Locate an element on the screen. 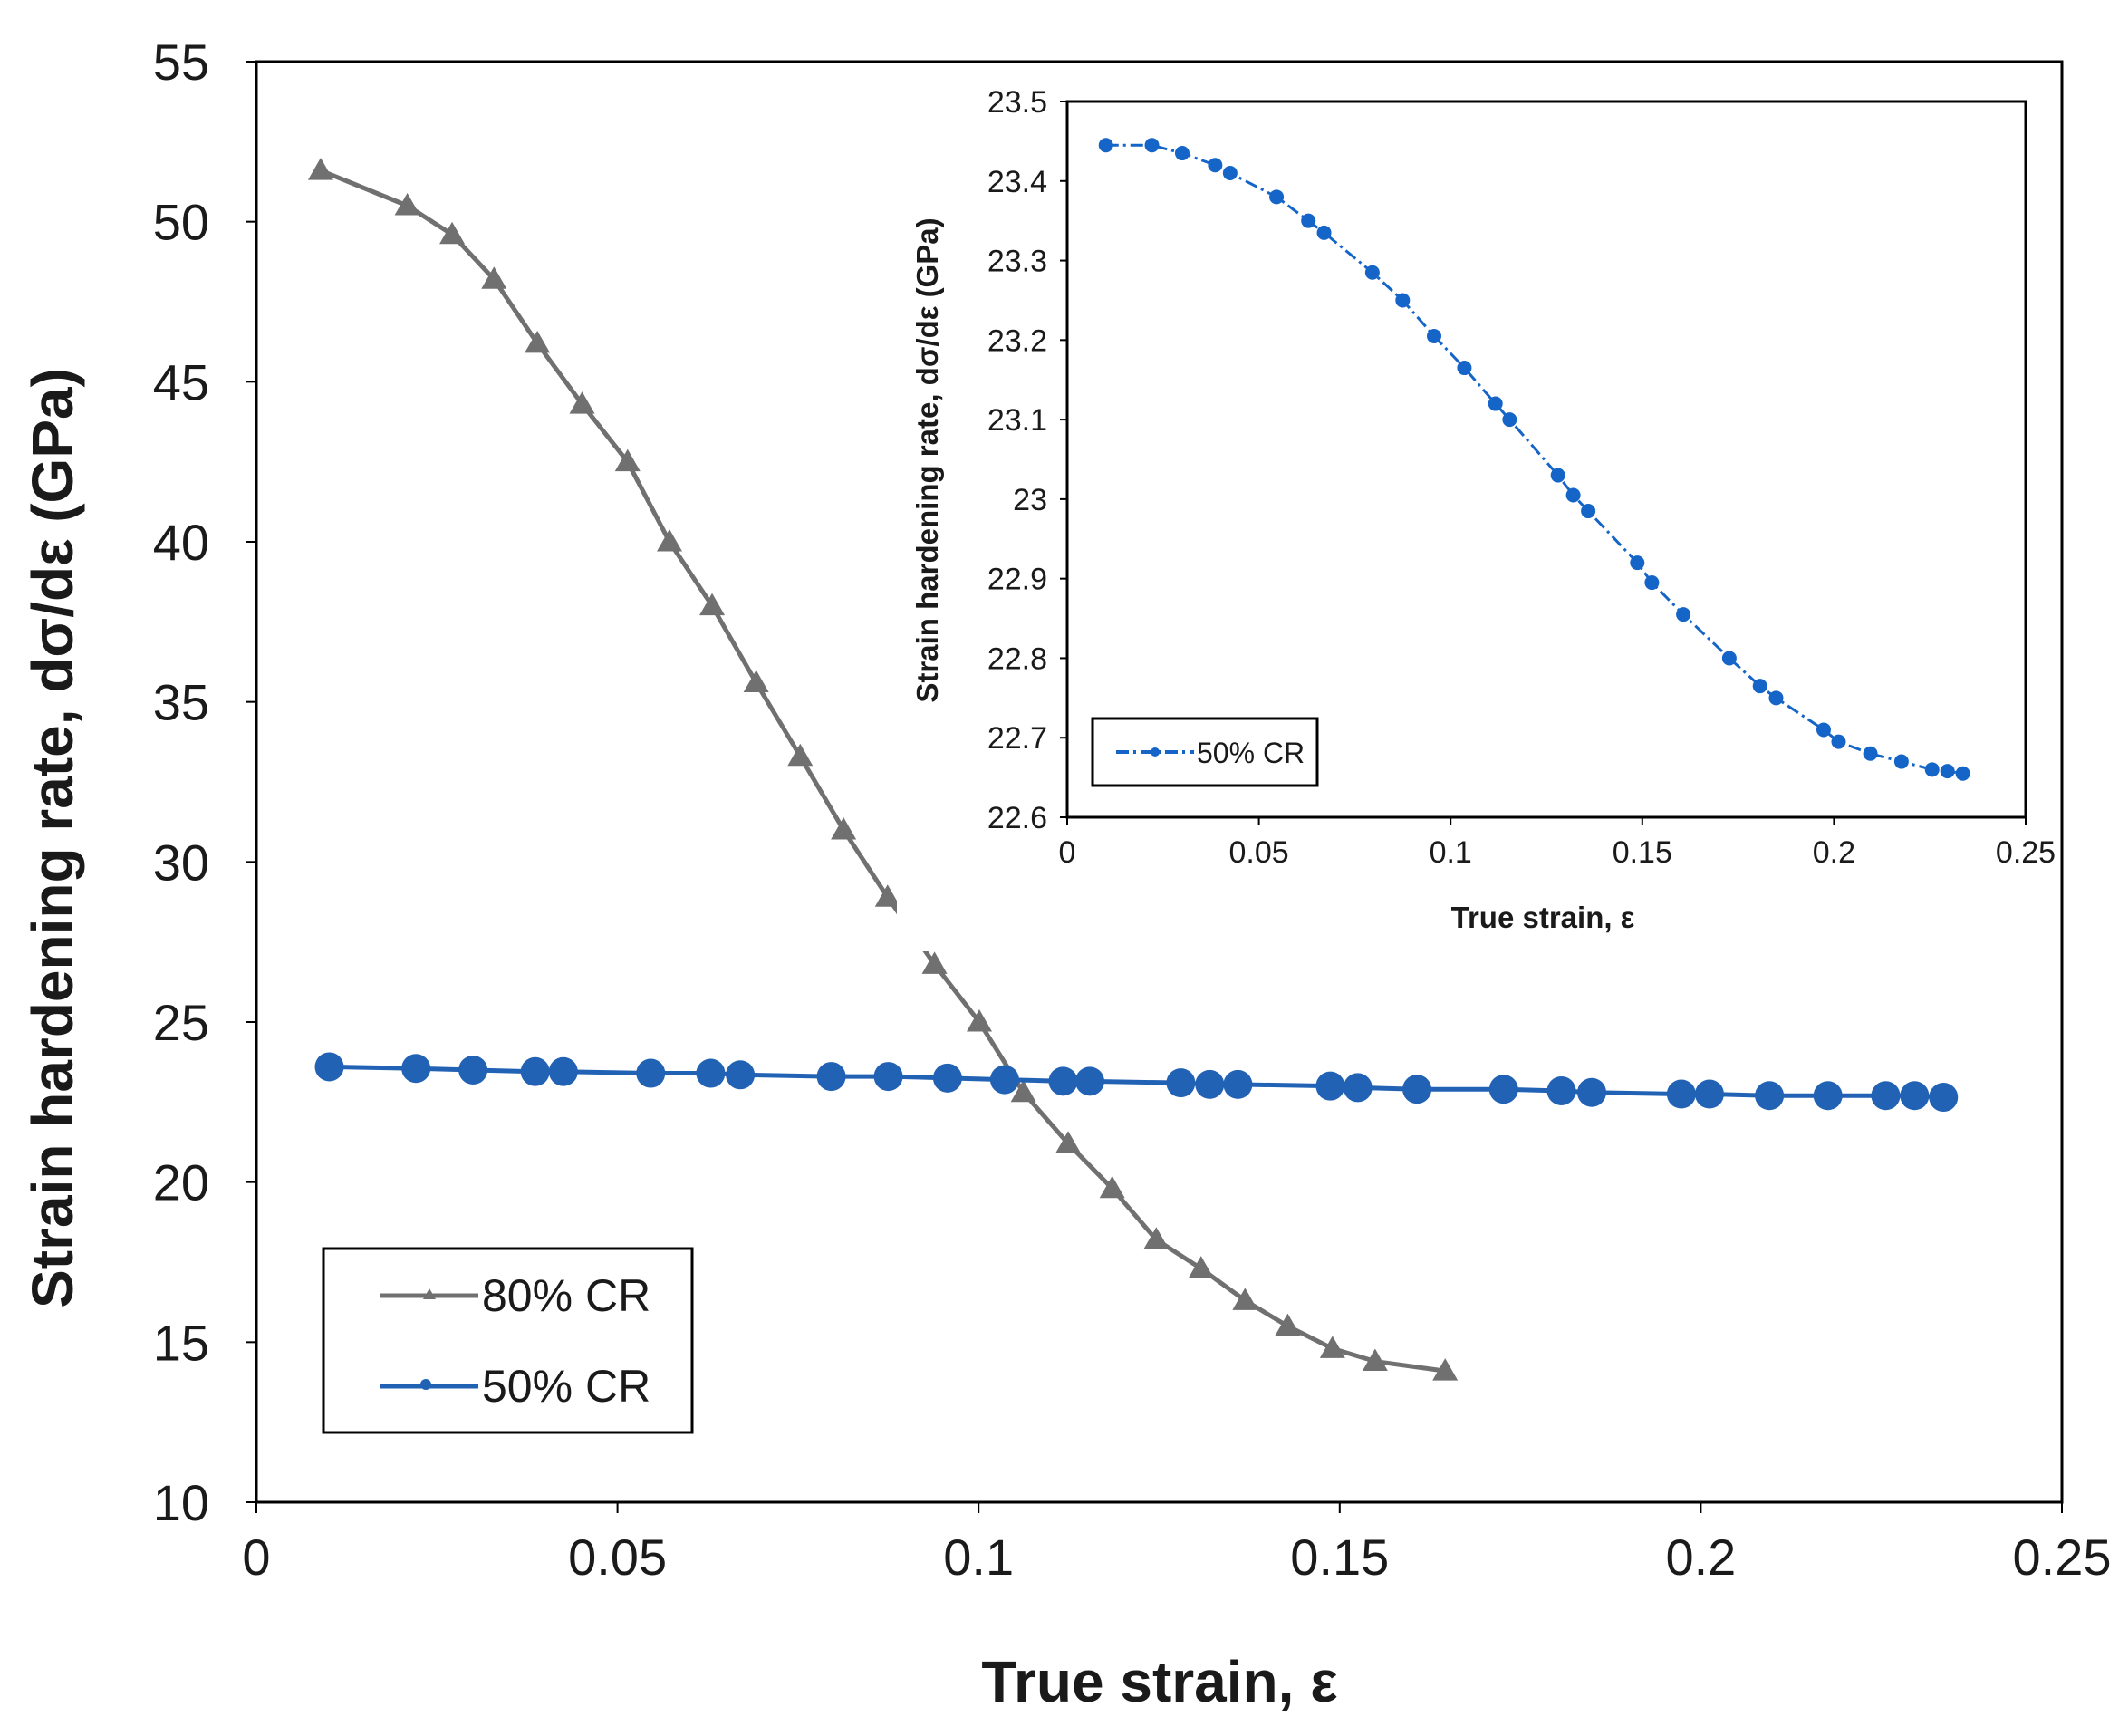 The height and width of the screenshot is (1736, 2119). main-legend: 80% CR 50% CR is located at coordinates (508, 1340).